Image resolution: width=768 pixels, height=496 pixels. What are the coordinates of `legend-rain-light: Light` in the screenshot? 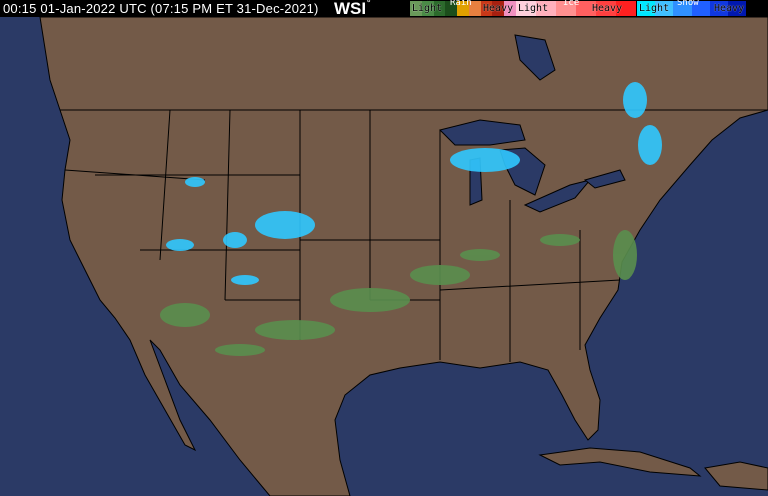 It's located at (427, 8).